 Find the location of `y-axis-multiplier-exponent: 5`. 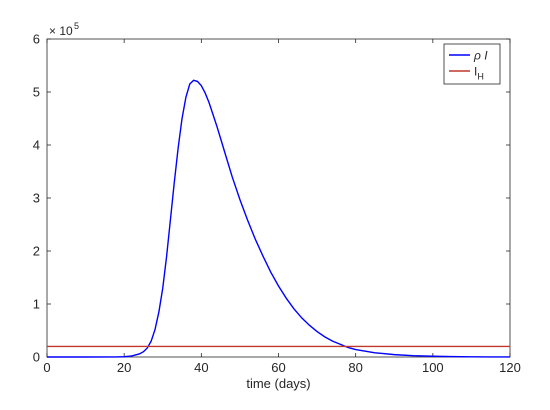

y-axis-multiplier-exponent: 5 is located at coordinates (76, 26).